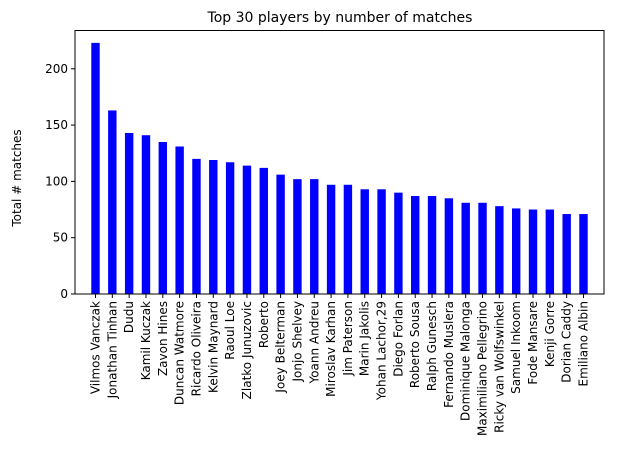  What do you see at coordinates (483, 368) in the screenshot?
I see `x-tick-label: Maximiliano Pellegrino` at bounding box center [483, 368].